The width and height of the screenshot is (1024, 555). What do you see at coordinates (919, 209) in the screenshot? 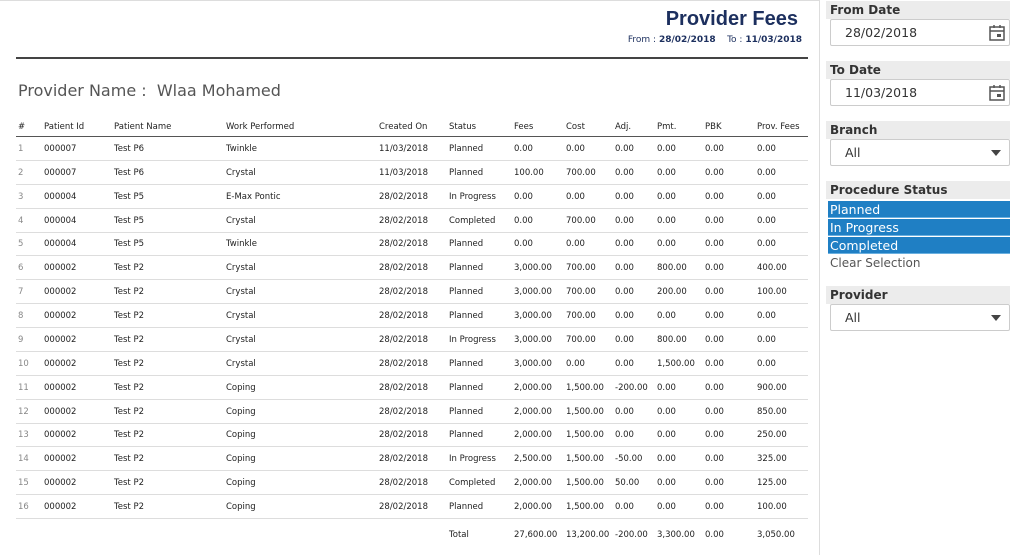
I see `status-option: Planned` at bounding box center [919, 209].